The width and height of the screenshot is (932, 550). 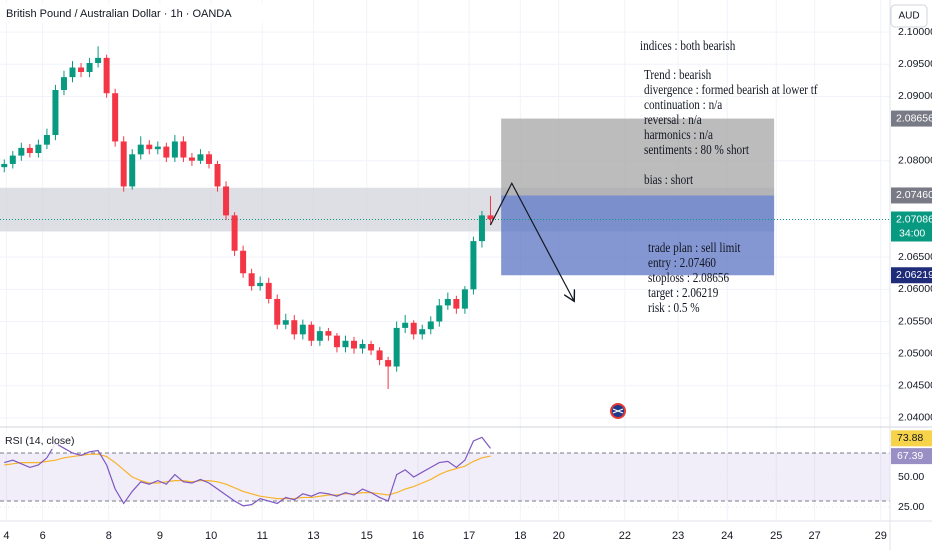 What do you see at coordinates (911, 477) in the screenshot?
I see `rsi-tick-label: 50.00` at bounding box center [911, 477].